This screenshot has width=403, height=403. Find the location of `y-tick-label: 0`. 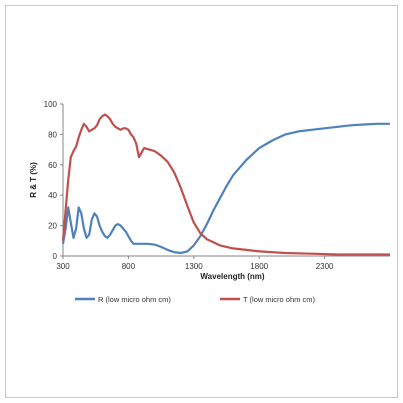

y-tick-label: 0 is located at coordinates (55, 256).